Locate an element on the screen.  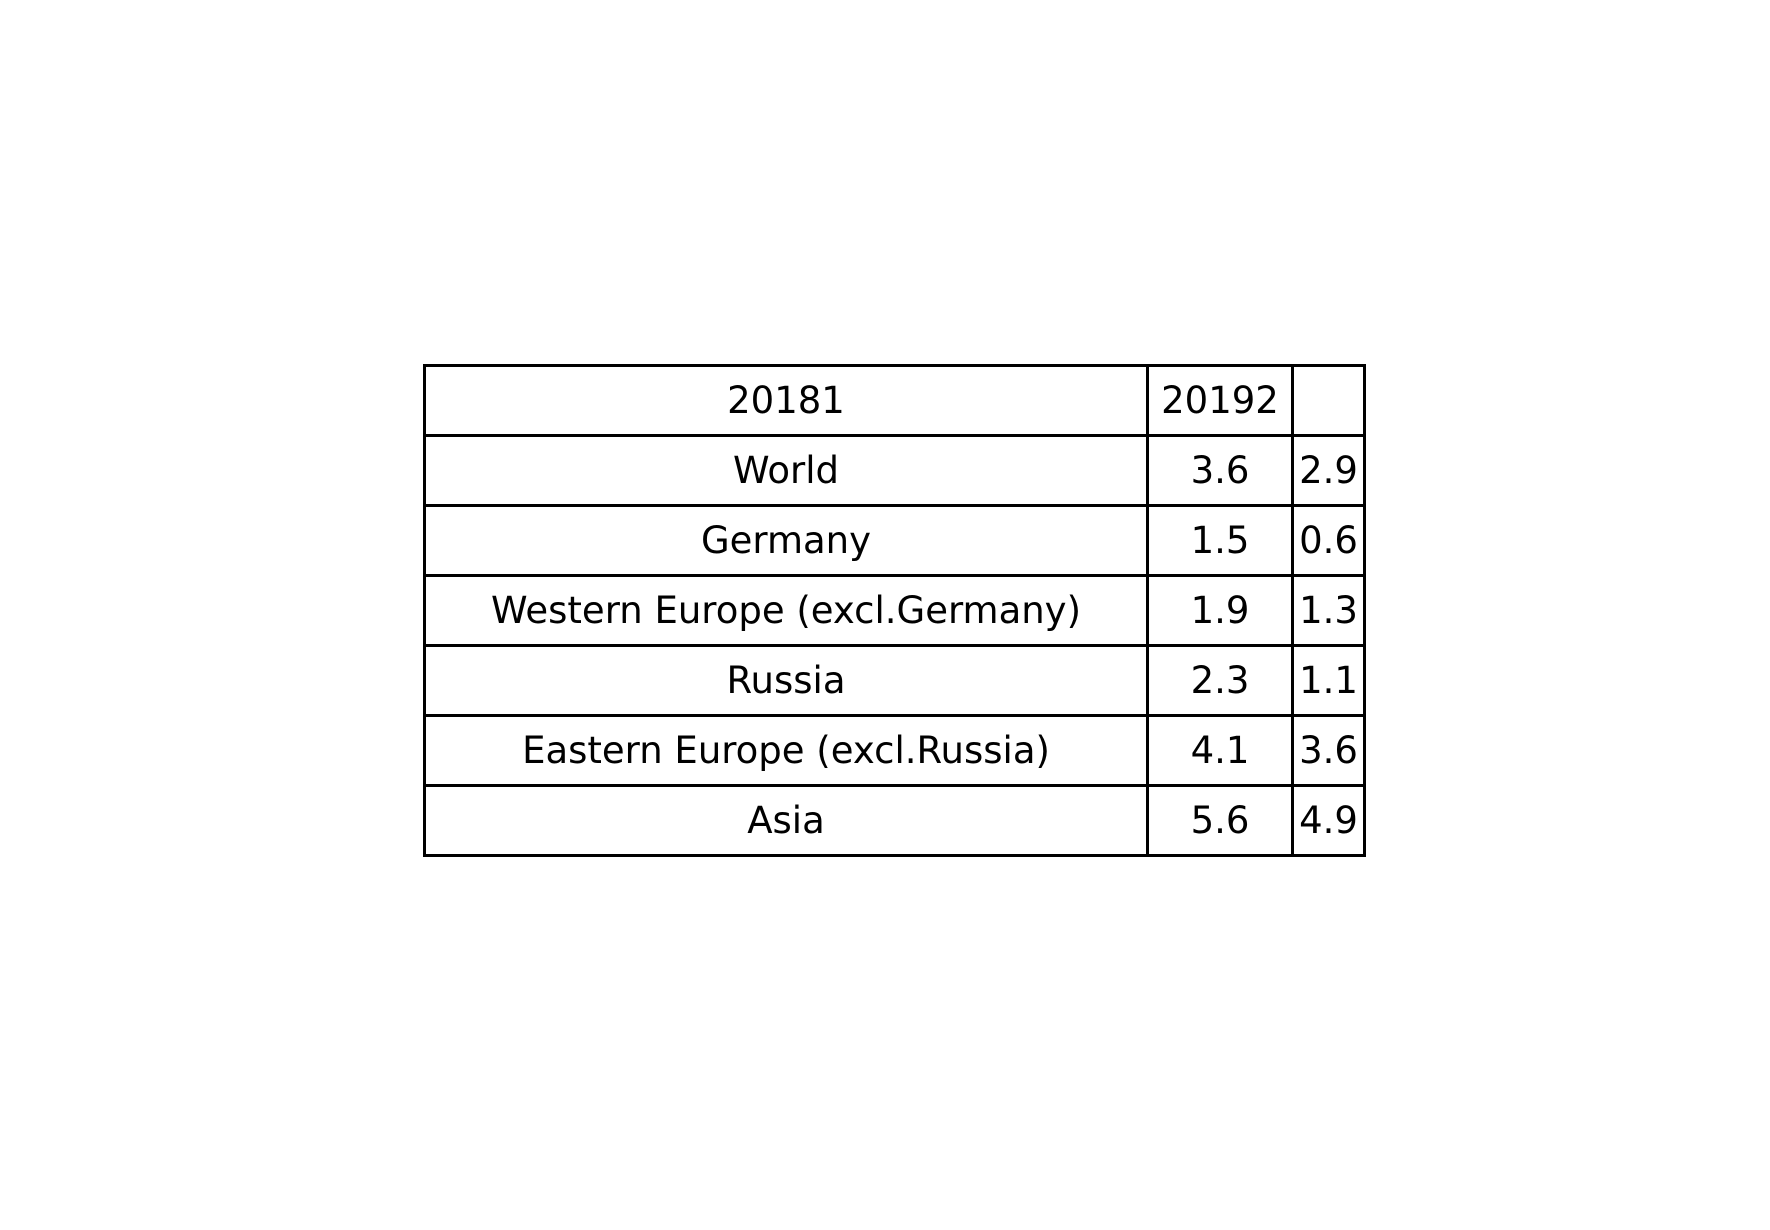
header-row: 20181 20192 is located at coordinates (894, 400).